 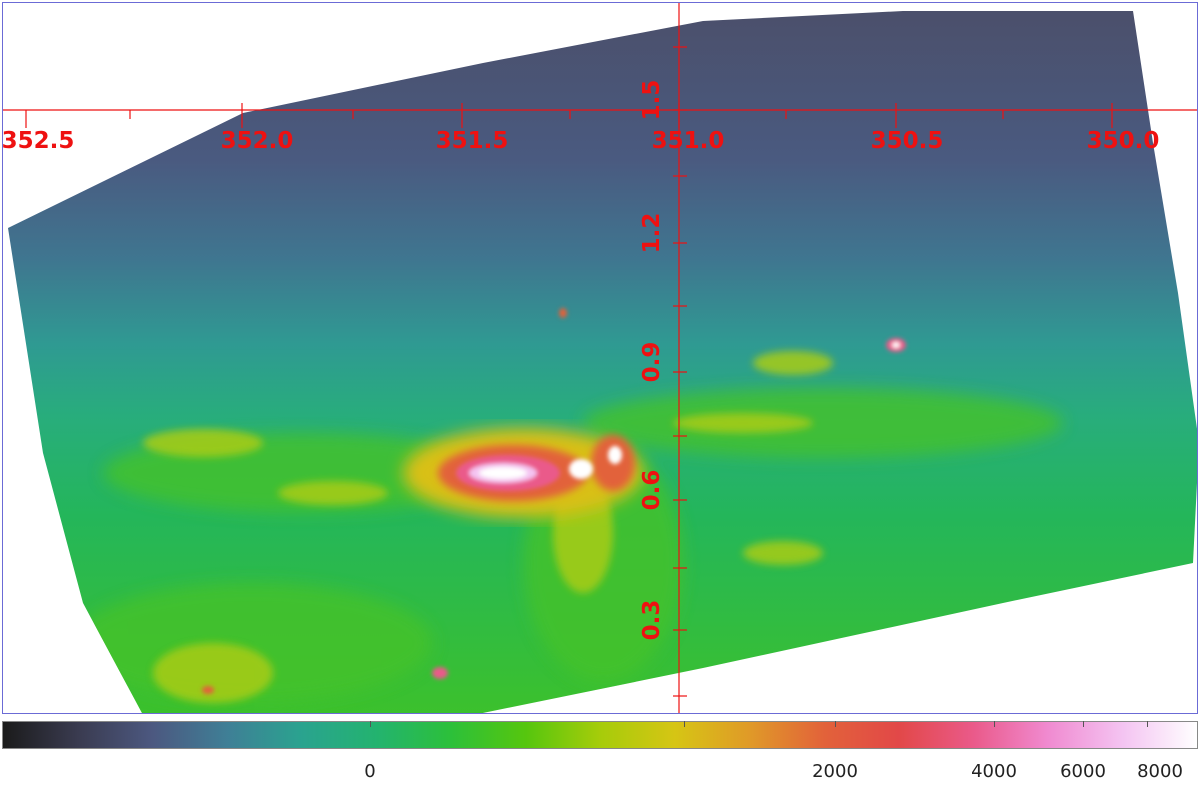 I want to click on colorbar-label: 2000, so click(x=835, y=771).